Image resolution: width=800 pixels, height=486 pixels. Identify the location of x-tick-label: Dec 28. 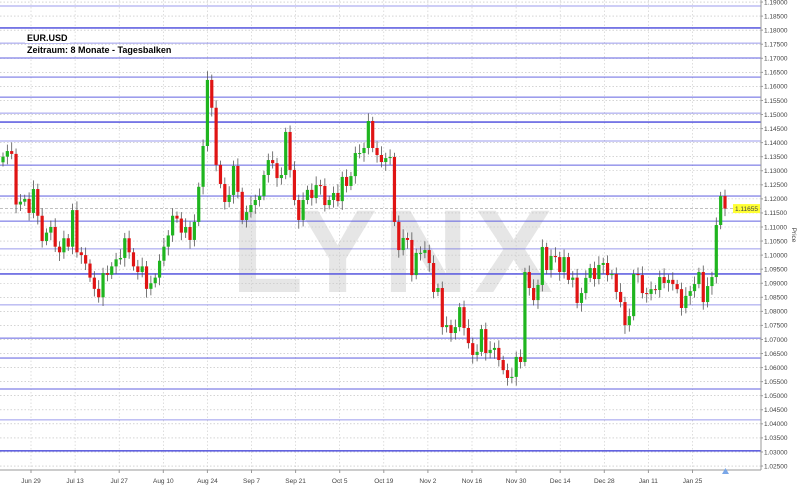
(604, 481).